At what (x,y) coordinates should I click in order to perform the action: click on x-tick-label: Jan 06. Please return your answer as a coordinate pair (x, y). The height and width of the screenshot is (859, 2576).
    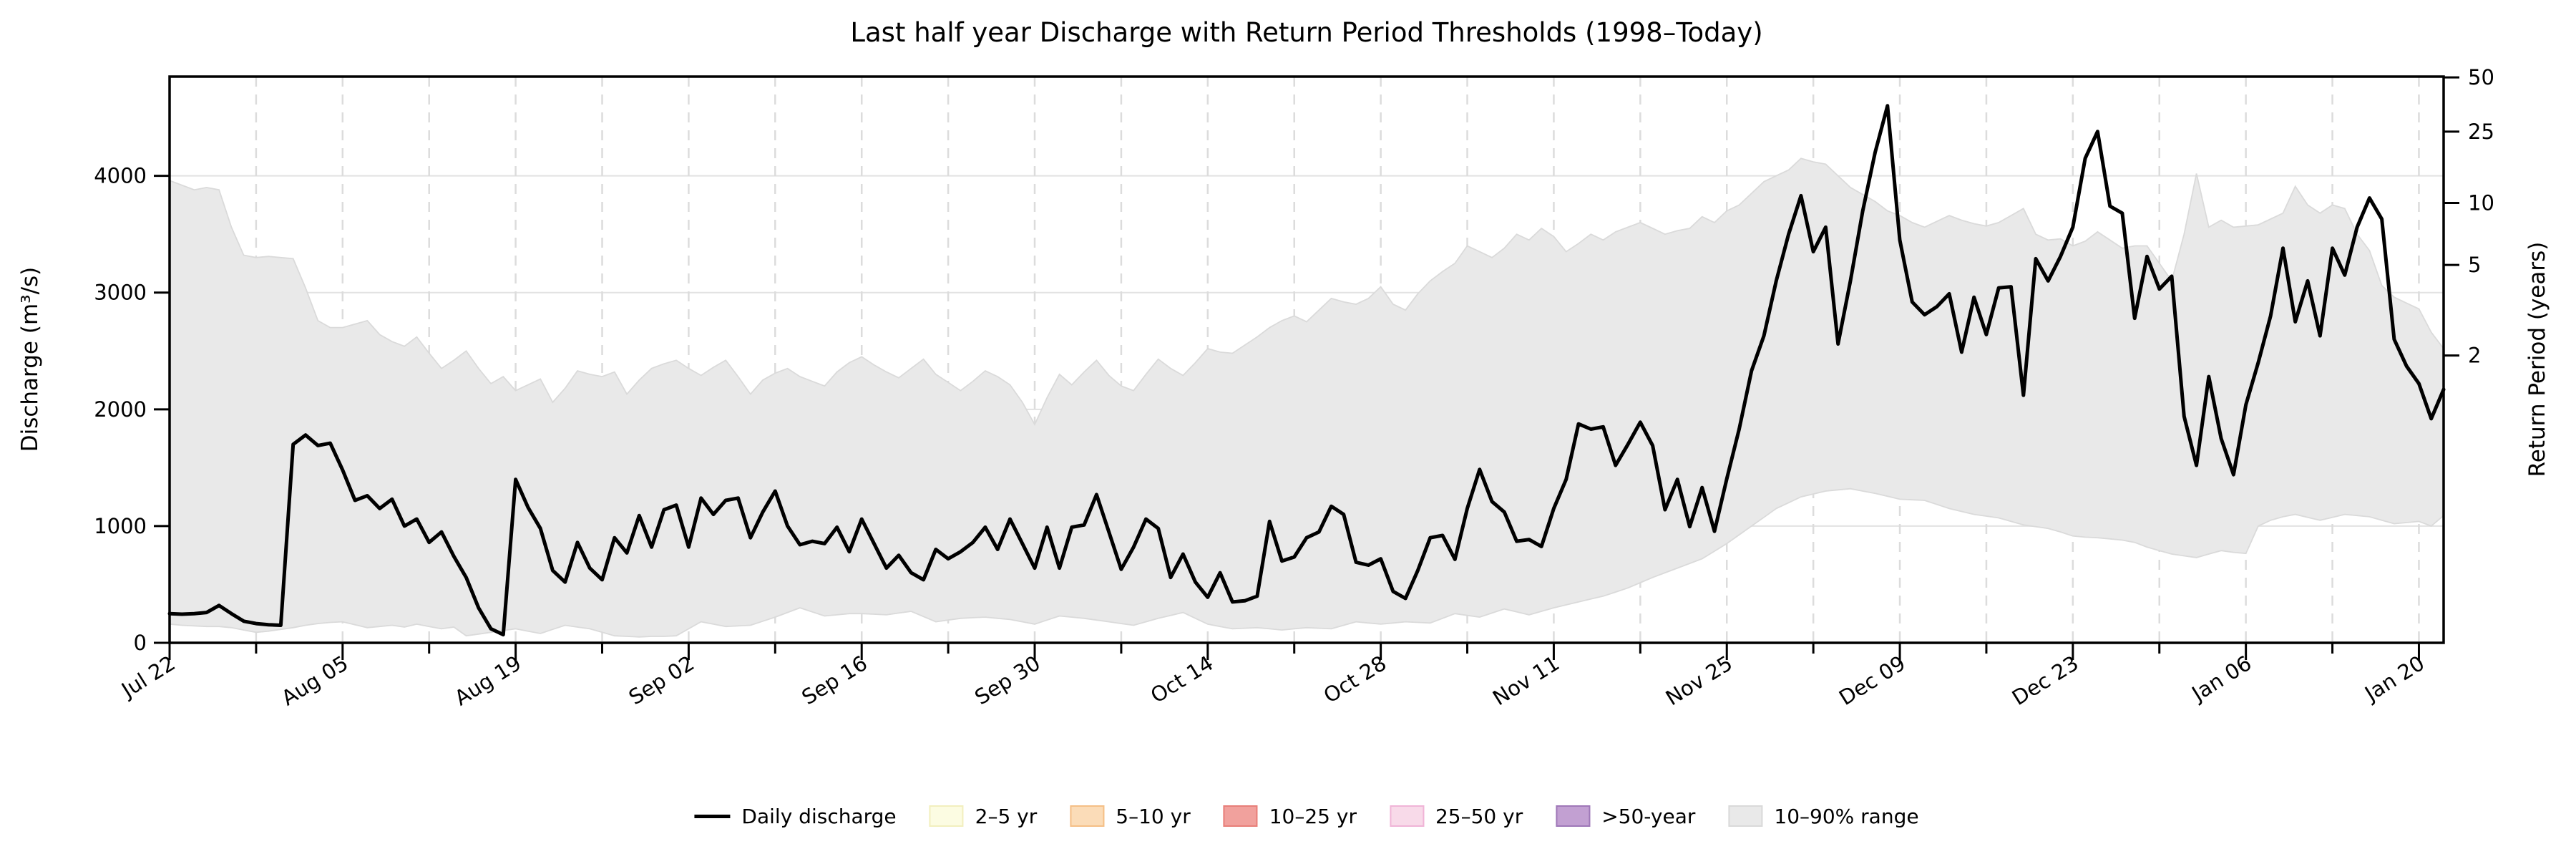
    Looking at the image, I should click on (2221, 679).